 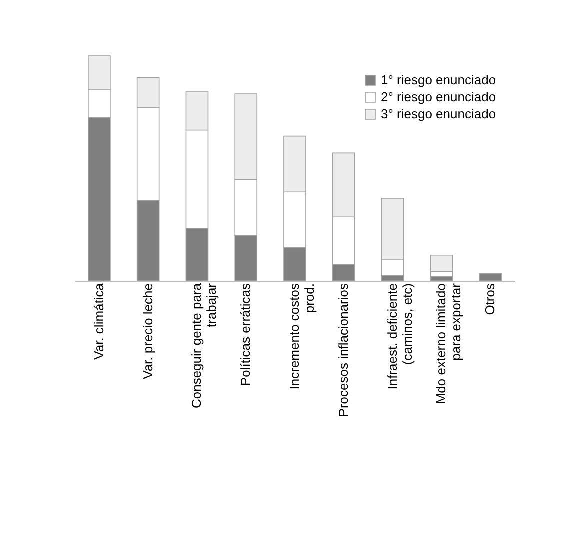 What do you see at coordinates (449, 343) in the screenshot?
I see `x-tick-label: Mdo externo limitado para exportar` at bounding box center [449, 343].